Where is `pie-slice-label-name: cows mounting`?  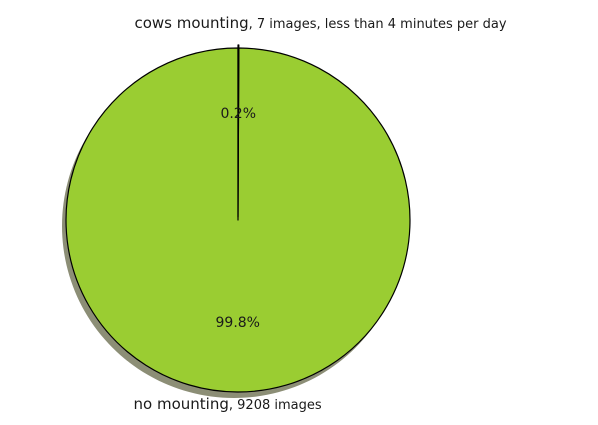 pie-slice-label-name: cows mounting is located at coordinates (191, 23).